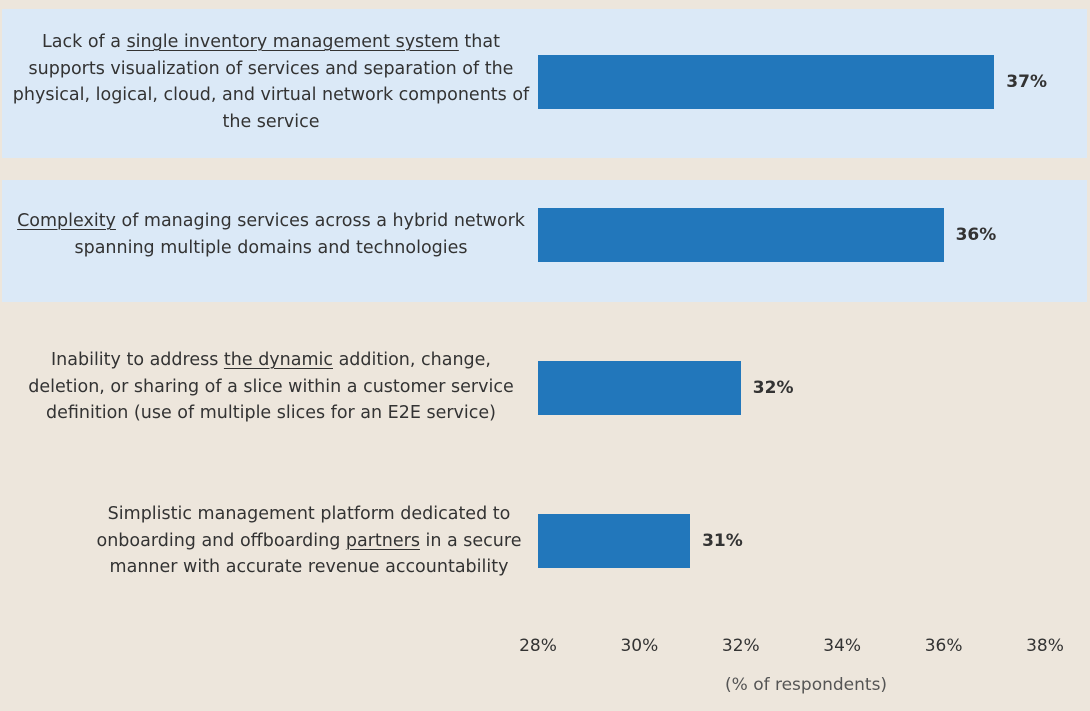 The width and height of the screenshot is (1090, 711). What do you see at coordinates (1045, 646) in the screenshot?
I see `x-tick-label: 38%` at bounding box center [1045, 646].